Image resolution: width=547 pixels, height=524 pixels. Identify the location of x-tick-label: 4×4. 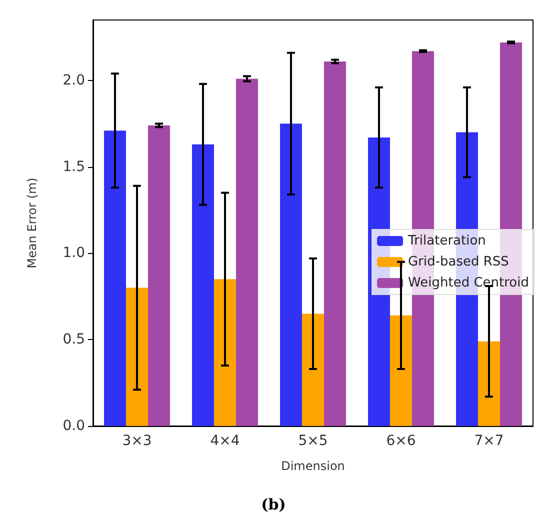
(225, 441).